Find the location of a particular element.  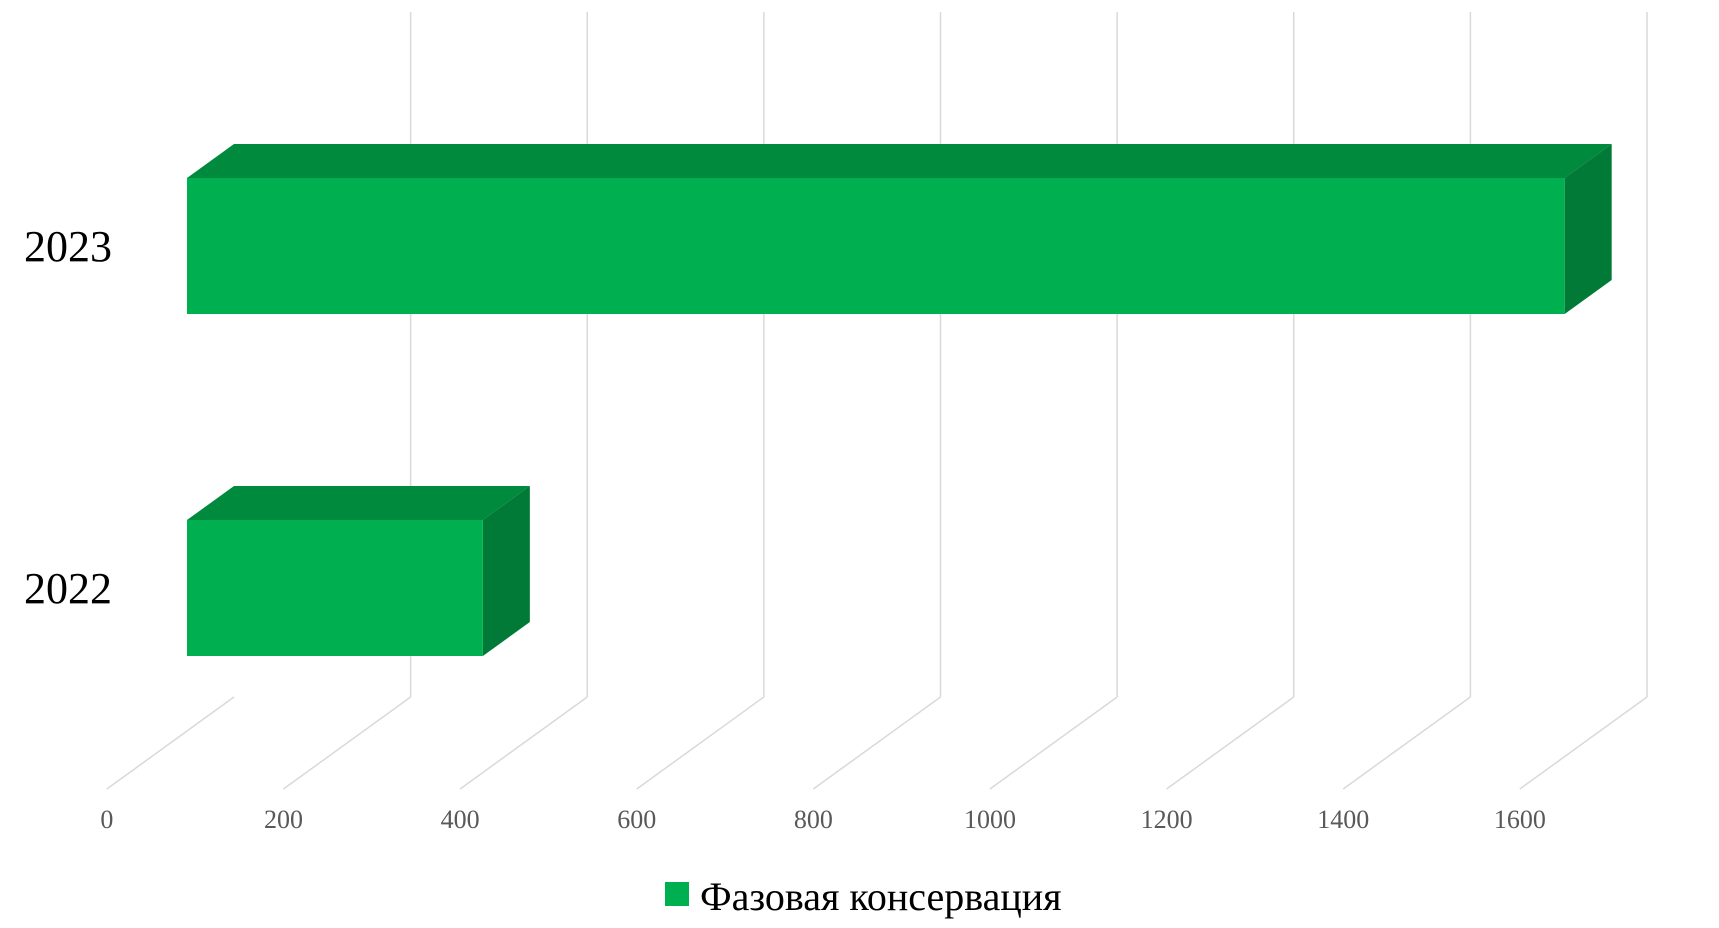

x-tick-label: 600 is located at coordinates (636, 819).